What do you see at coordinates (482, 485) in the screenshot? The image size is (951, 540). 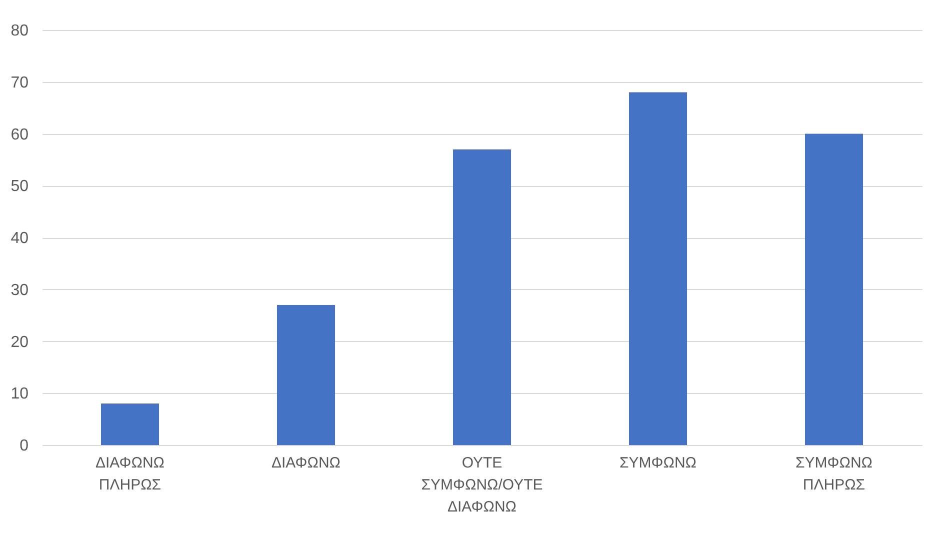 I see `x-tick-label: ΟΥΤΕ ΣΥΜΦΩΝΩ/ΟΥΤΕ ΔΙΑΦΩΝΩ` at bounding box center [482, 485].